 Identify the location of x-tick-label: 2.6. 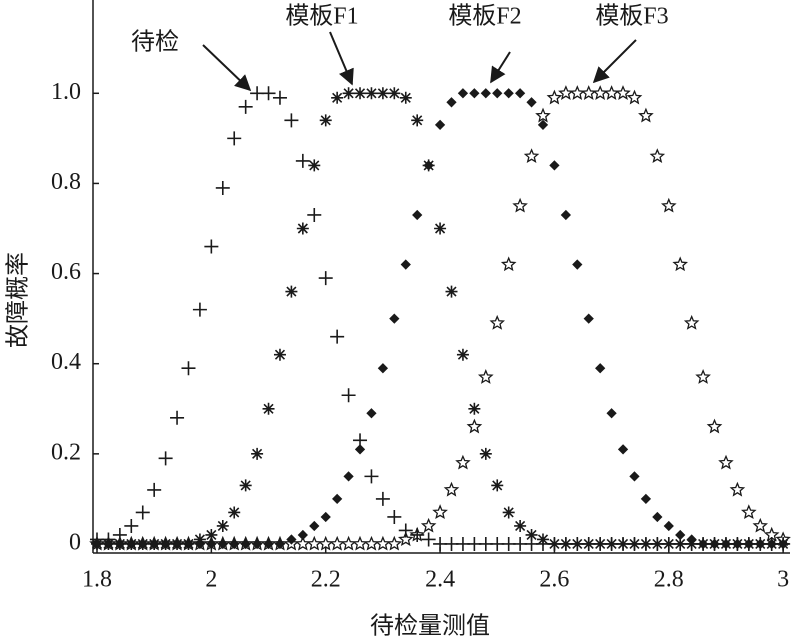
(554, 580).